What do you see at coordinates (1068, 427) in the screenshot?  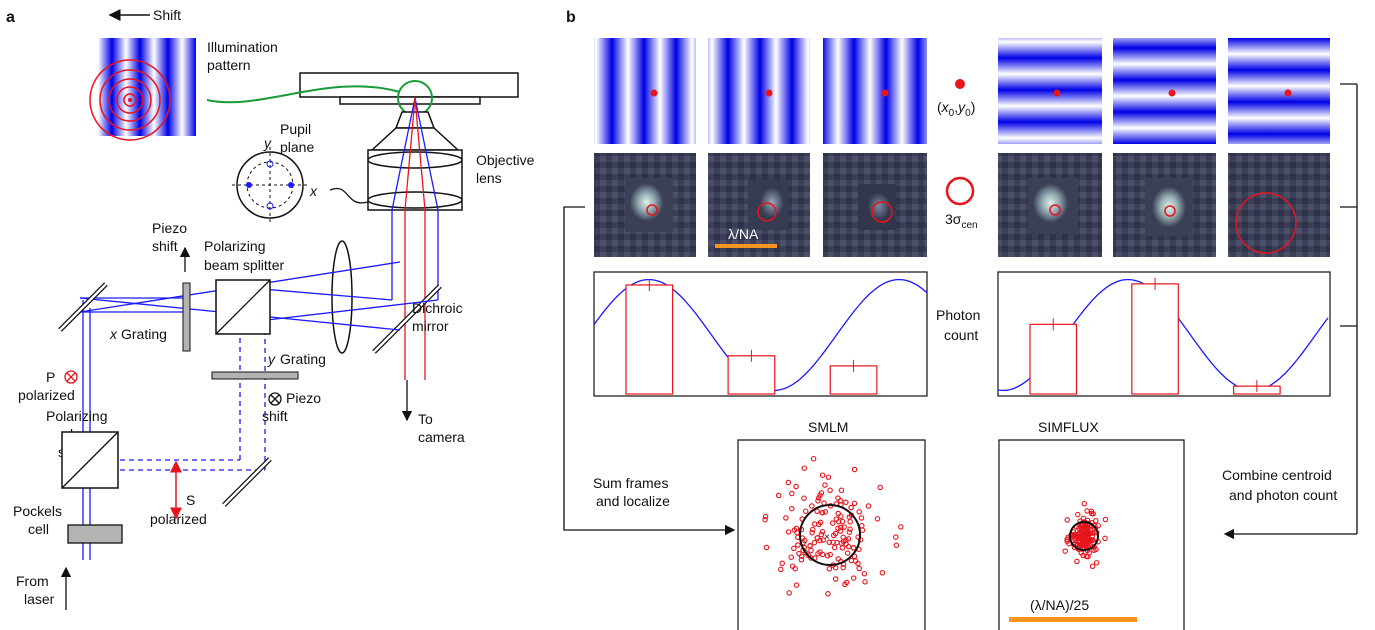 I see `simflux-title: SIMFLUX` at bounding box center [1068, 427].